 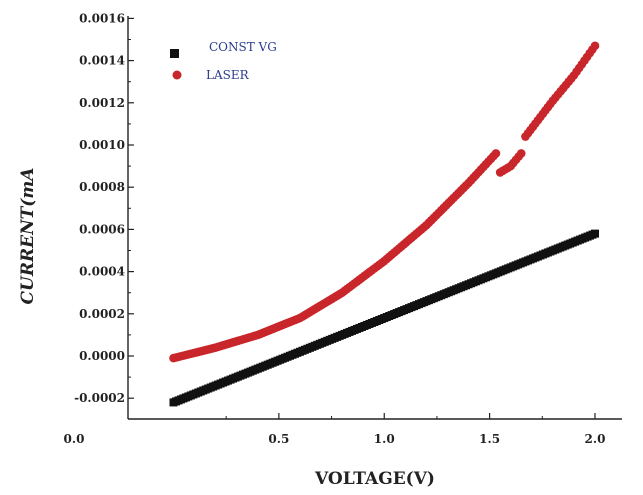 What do you see at coordinates (102, 272) in the screenshot?
I see `y-tick-label: 0.0004` at bounding box center [102, 272].